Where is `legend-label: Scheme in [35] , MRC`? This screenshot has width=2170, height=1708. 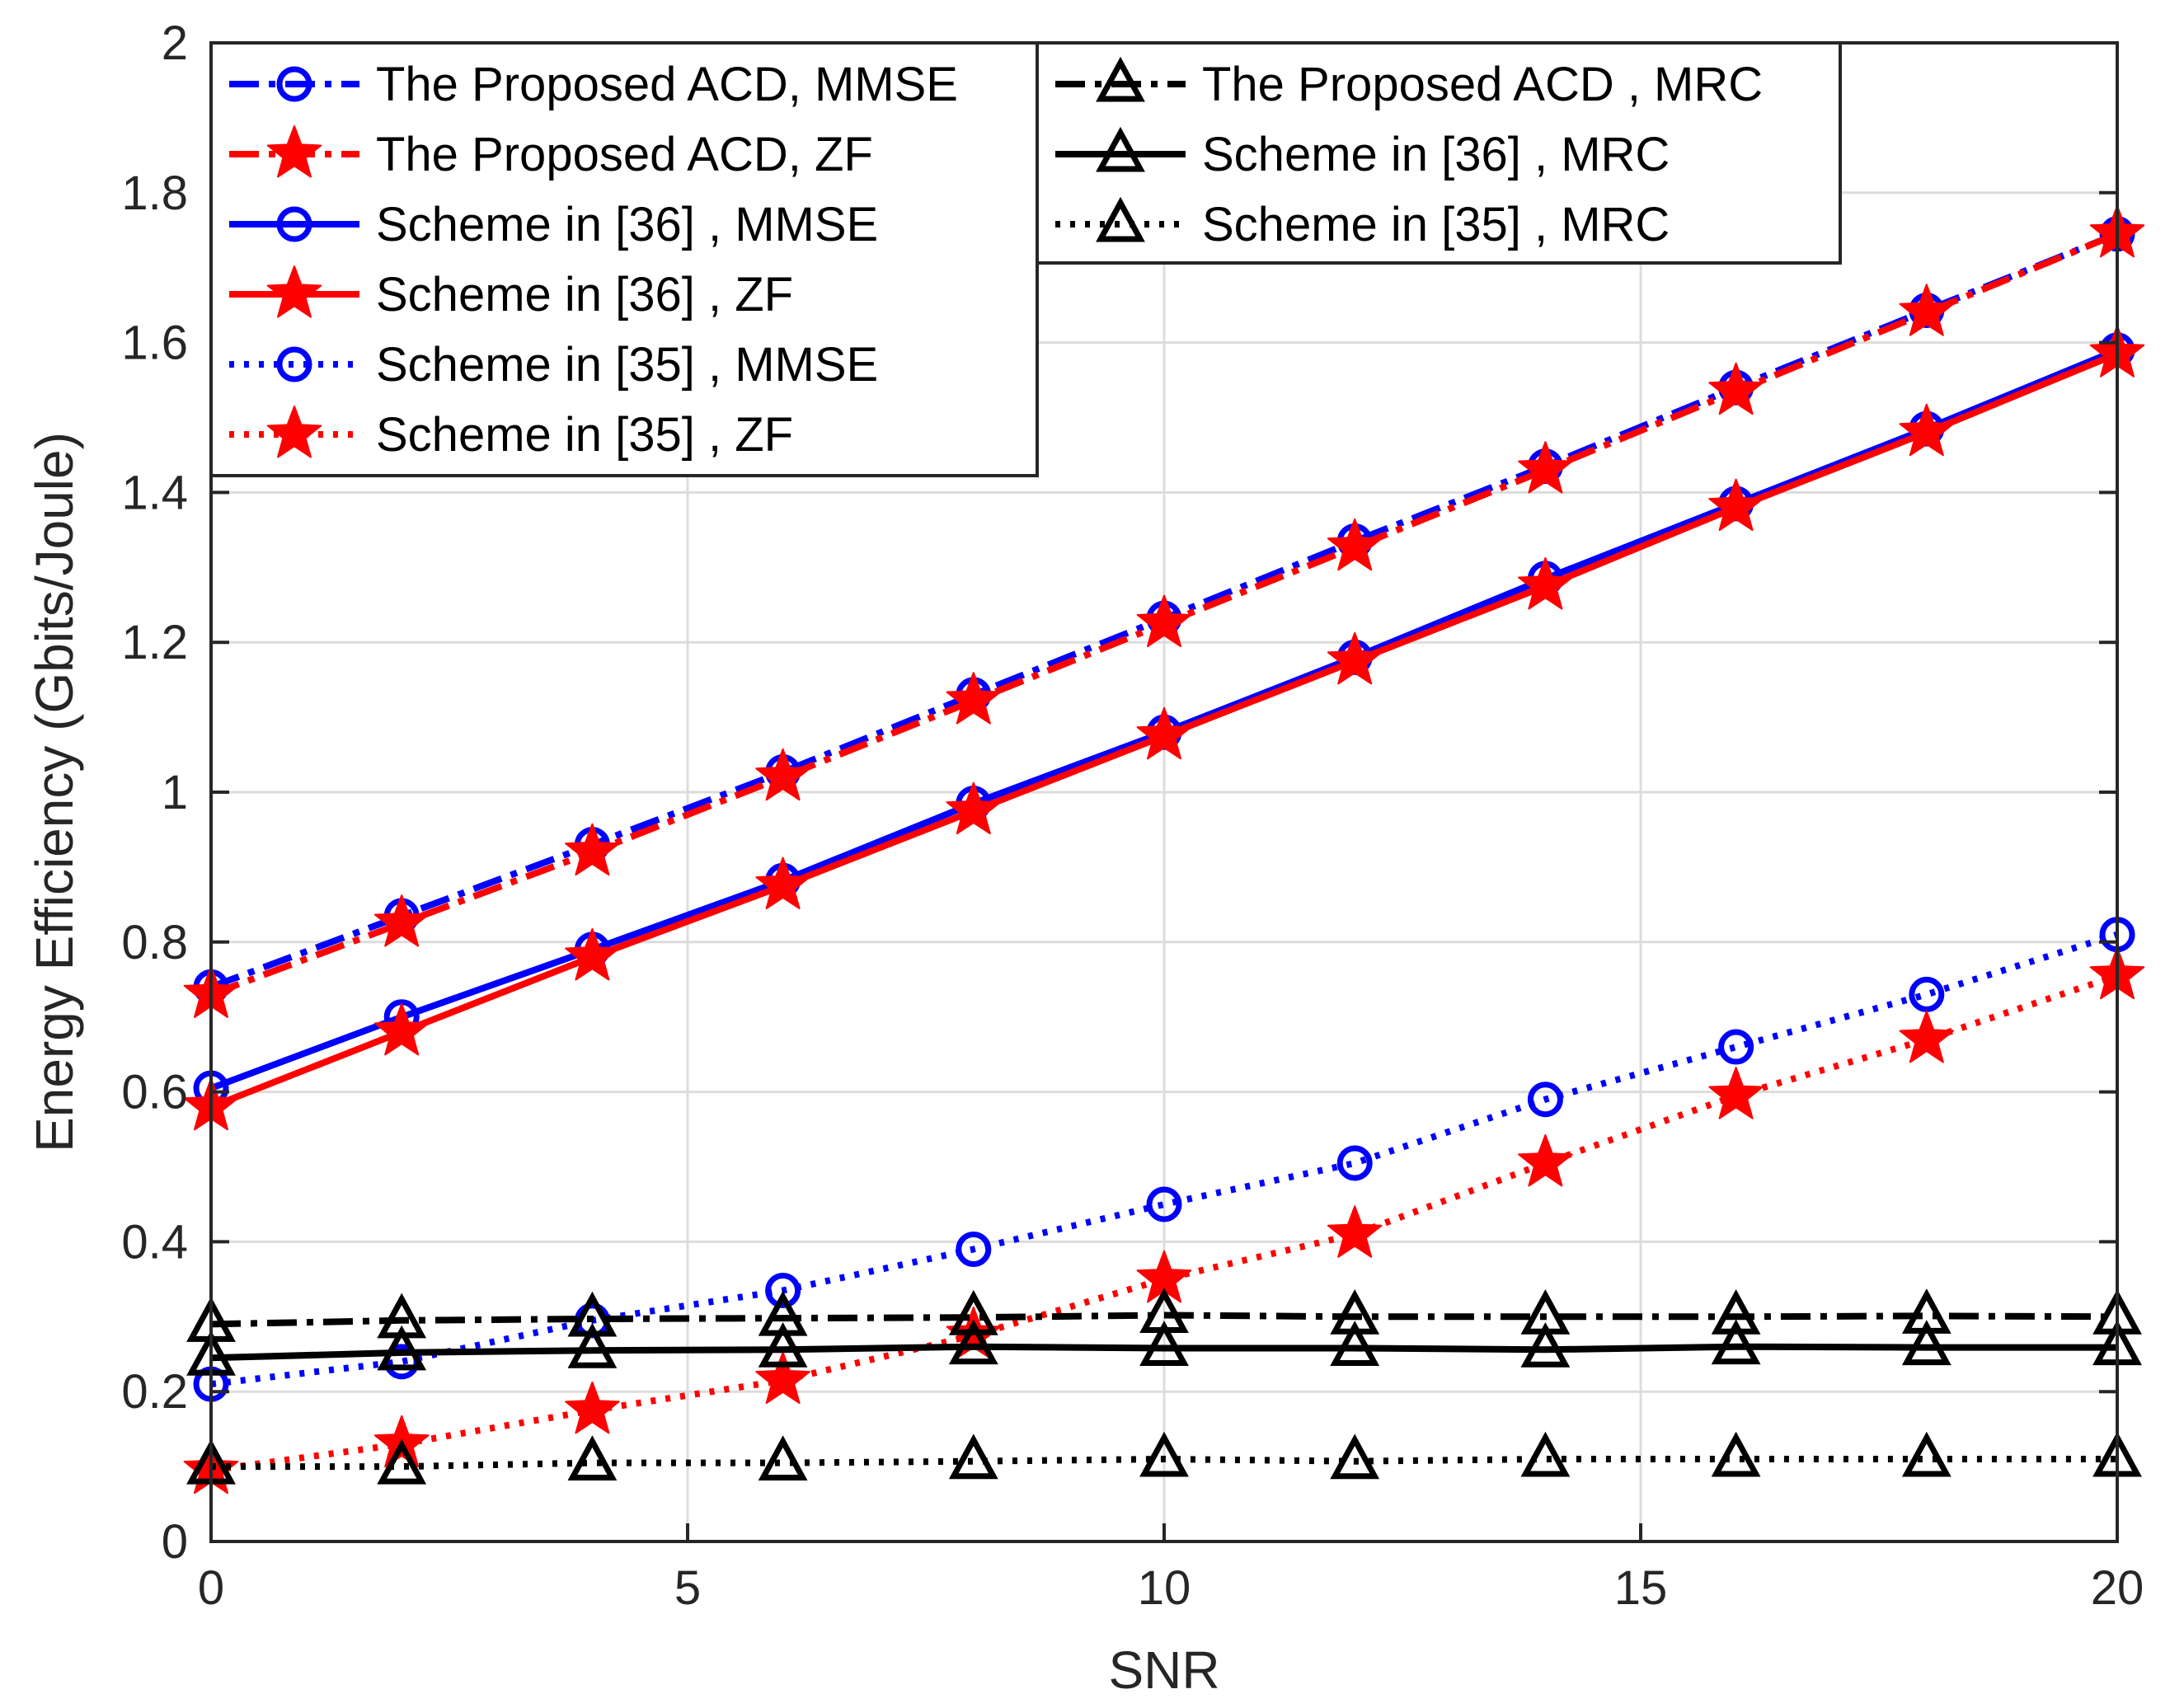
legend-label: Scheme in [35] , MRC is located at coordinates (1436, 225).